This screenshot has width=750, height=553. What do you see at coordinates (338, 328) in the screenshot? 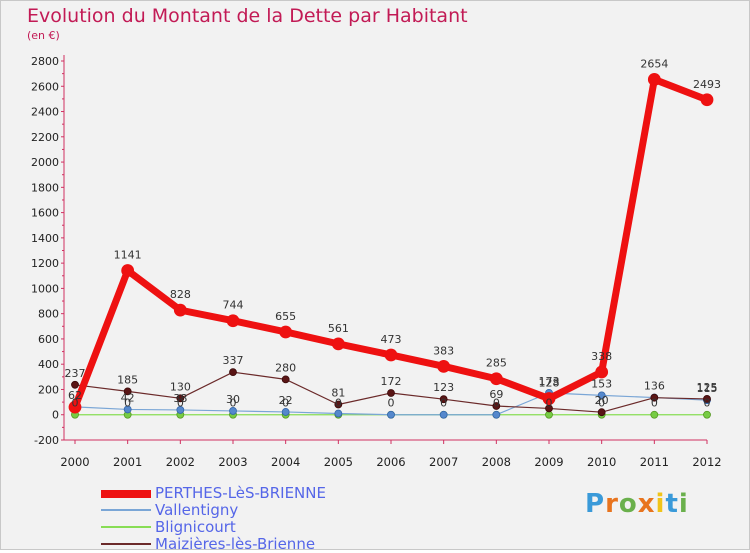
I see `data-label-0: 561` at bounding box center [338, 328].